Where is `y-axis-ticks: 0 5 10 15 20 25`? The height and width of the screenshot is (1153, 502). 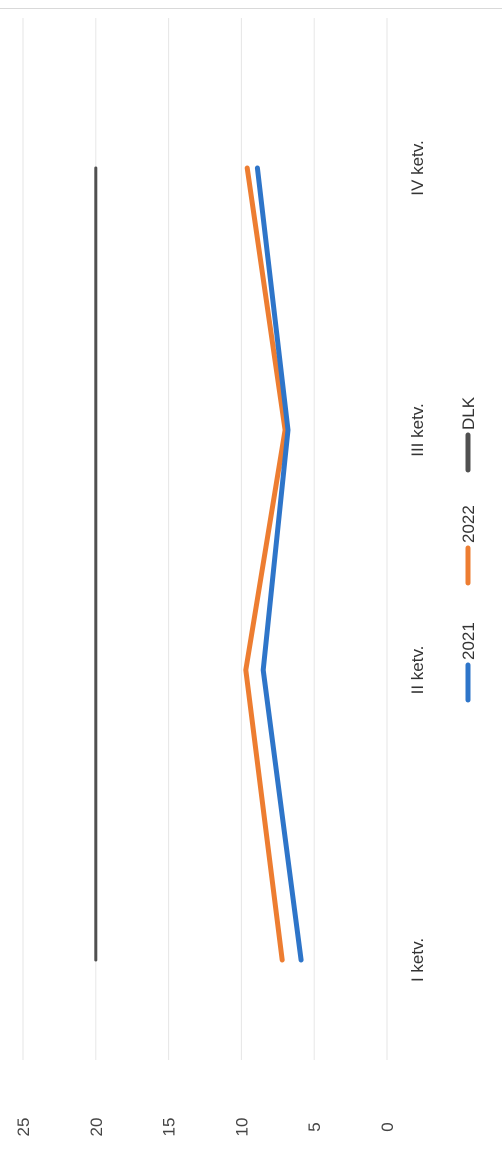 y-axis-ticks: 0 5 10 15 20 25 is located at coordinates (205, 1127).